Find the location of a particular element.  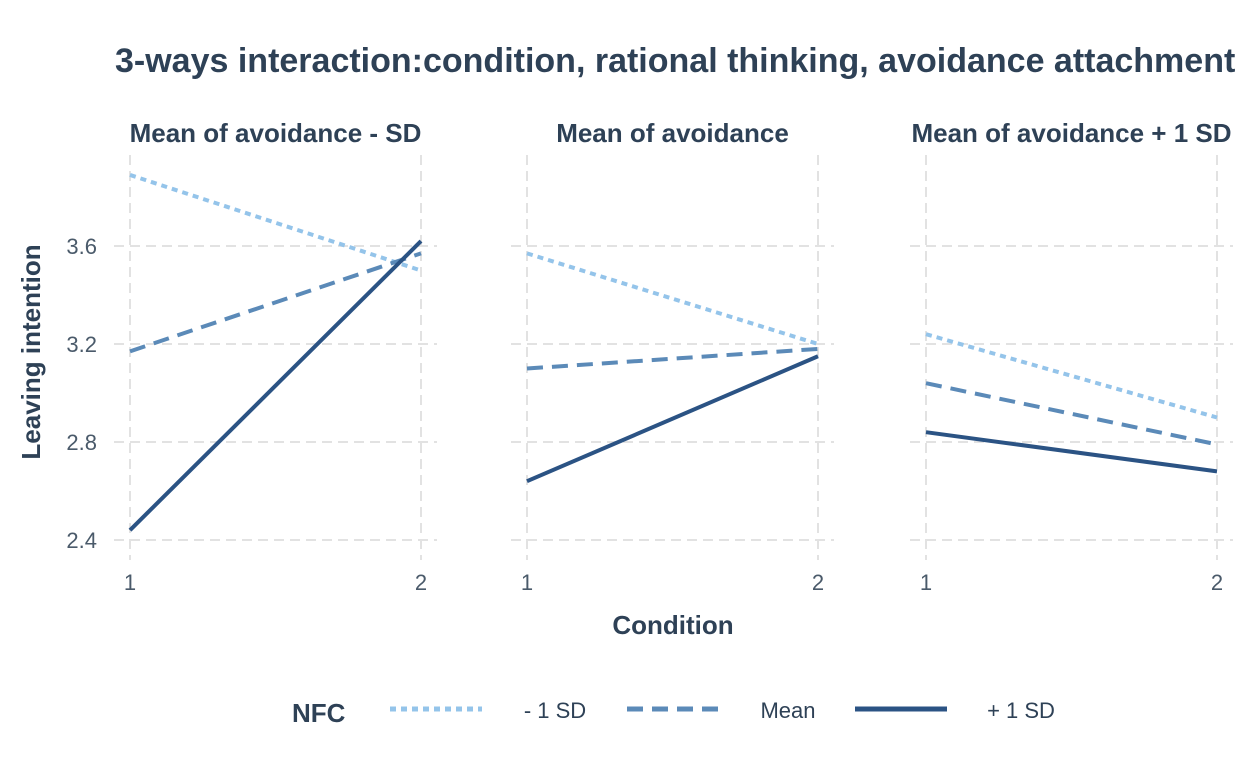

y-tick-label: 3.2 is located at coordinates (81, 344).